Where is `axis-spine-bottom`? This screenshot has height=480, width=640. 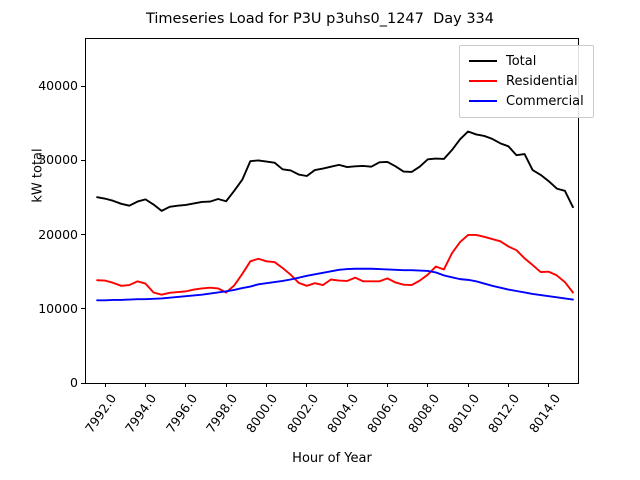 axis-spine-bottom is located at coordinates (332, 384).